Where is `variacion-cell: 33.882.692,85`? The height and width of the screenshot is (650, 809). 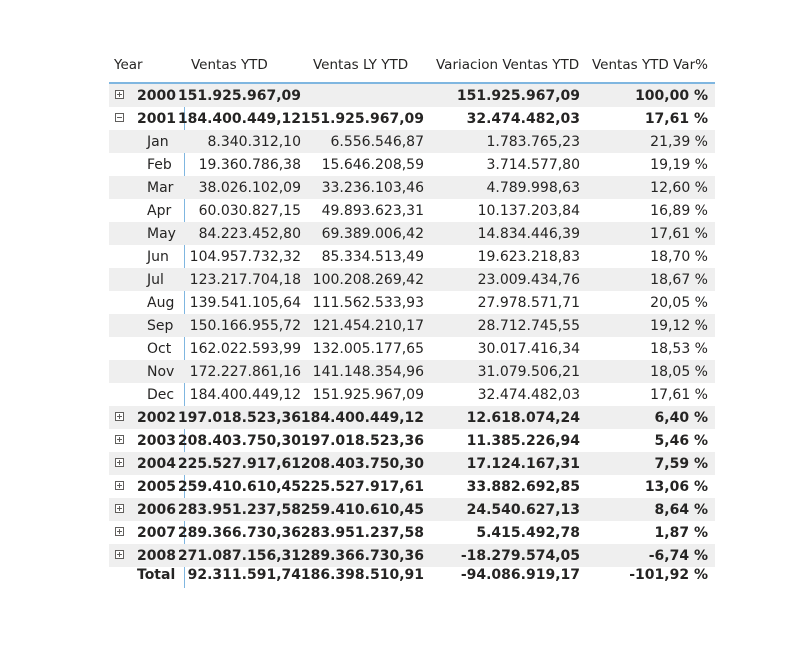 variacion-cell: 33.882.692,85 is located at coordinates (523, 487).